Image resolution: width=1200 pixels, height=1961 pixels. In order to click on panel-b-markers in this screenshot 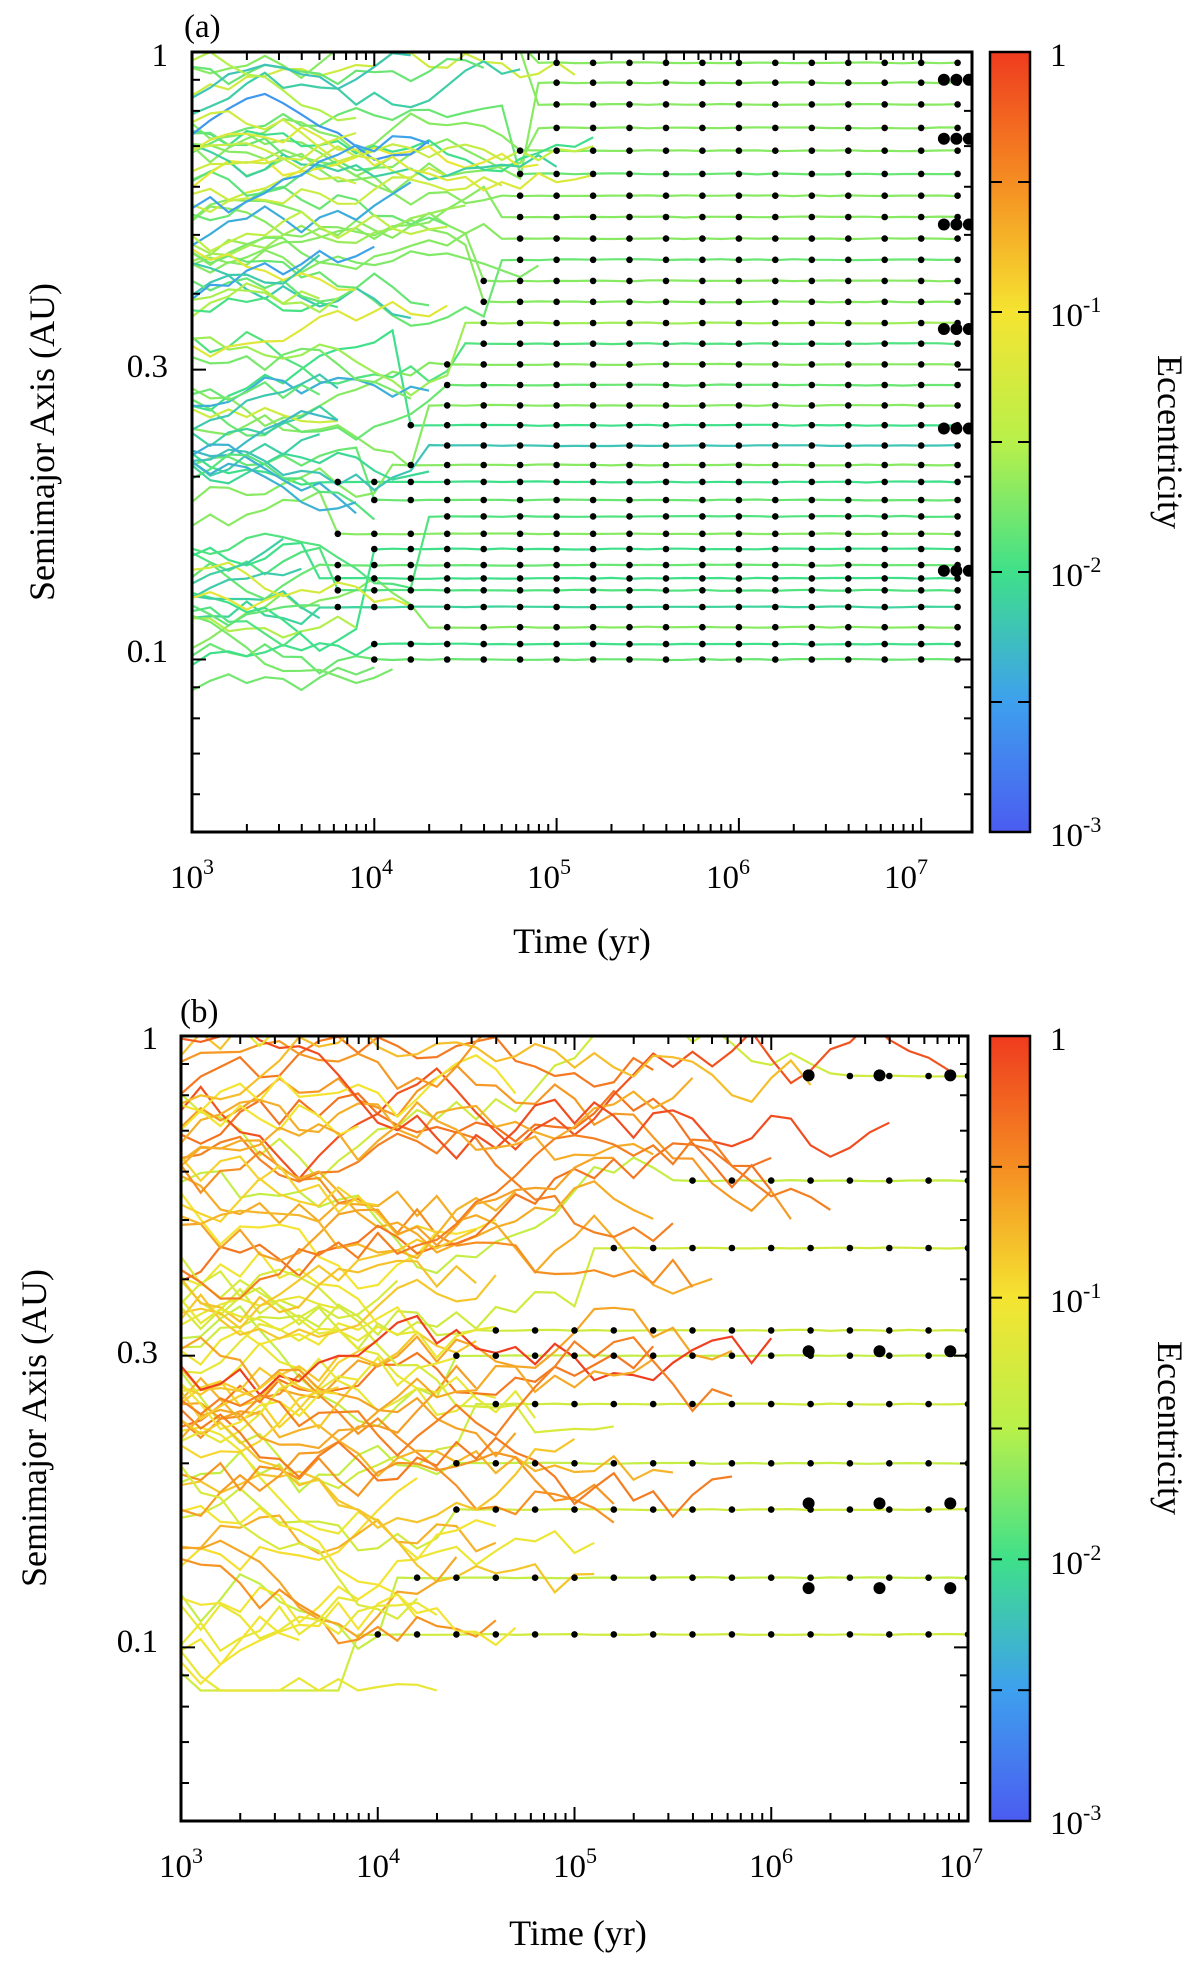, I will do `click(671, 1353)`.